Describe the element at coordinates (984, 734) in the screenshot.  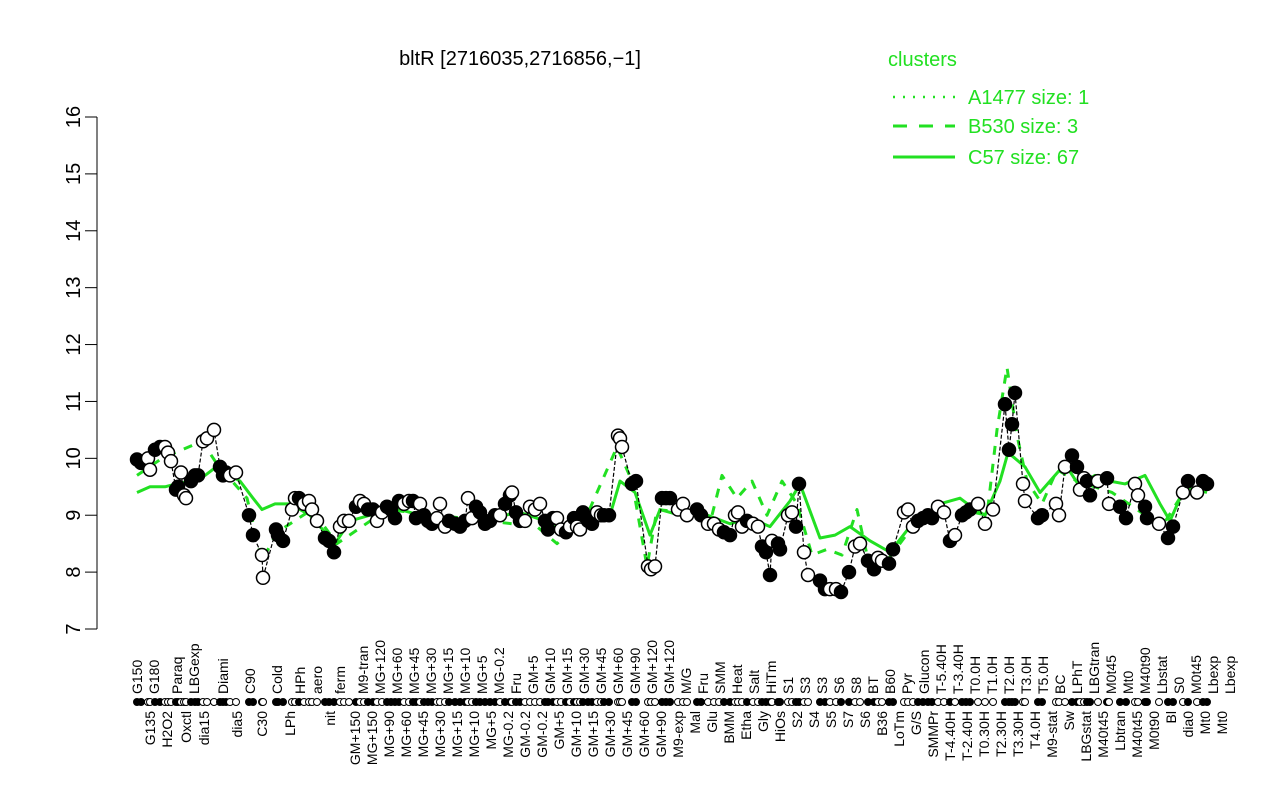
I see `x-tick-label: T0.30H` at that location.